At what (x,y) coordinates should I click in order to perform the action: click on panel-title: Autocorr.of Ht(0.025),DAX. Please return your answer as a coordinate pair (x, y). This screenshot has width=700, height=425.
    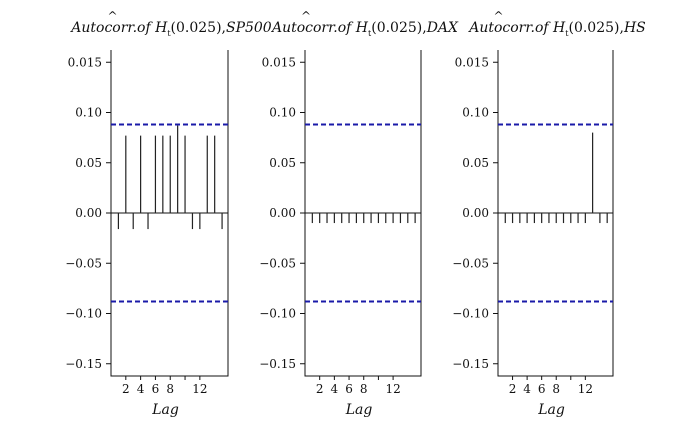
    Looking at the image, I should click on (364, 29).